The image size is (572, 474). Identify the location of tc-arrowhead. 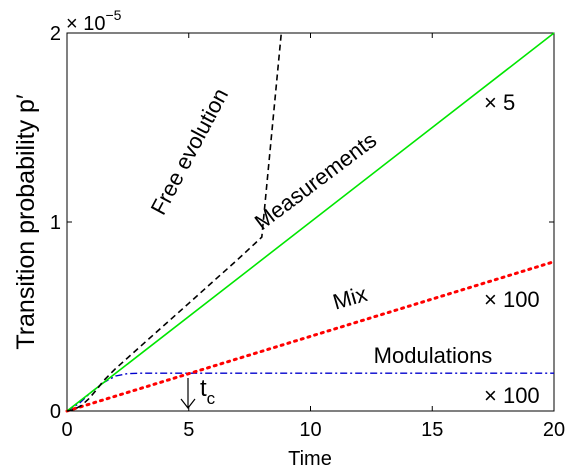
(188, 403).